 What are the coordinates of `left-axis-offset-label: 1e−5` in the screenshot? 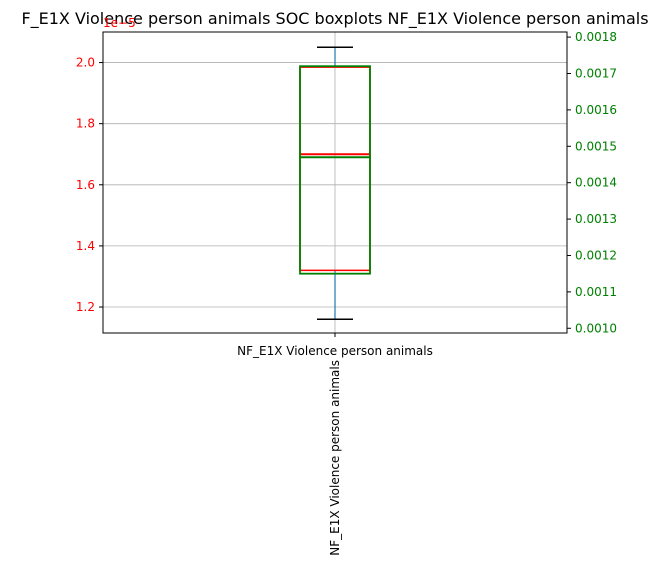 It's located at (119, 23).